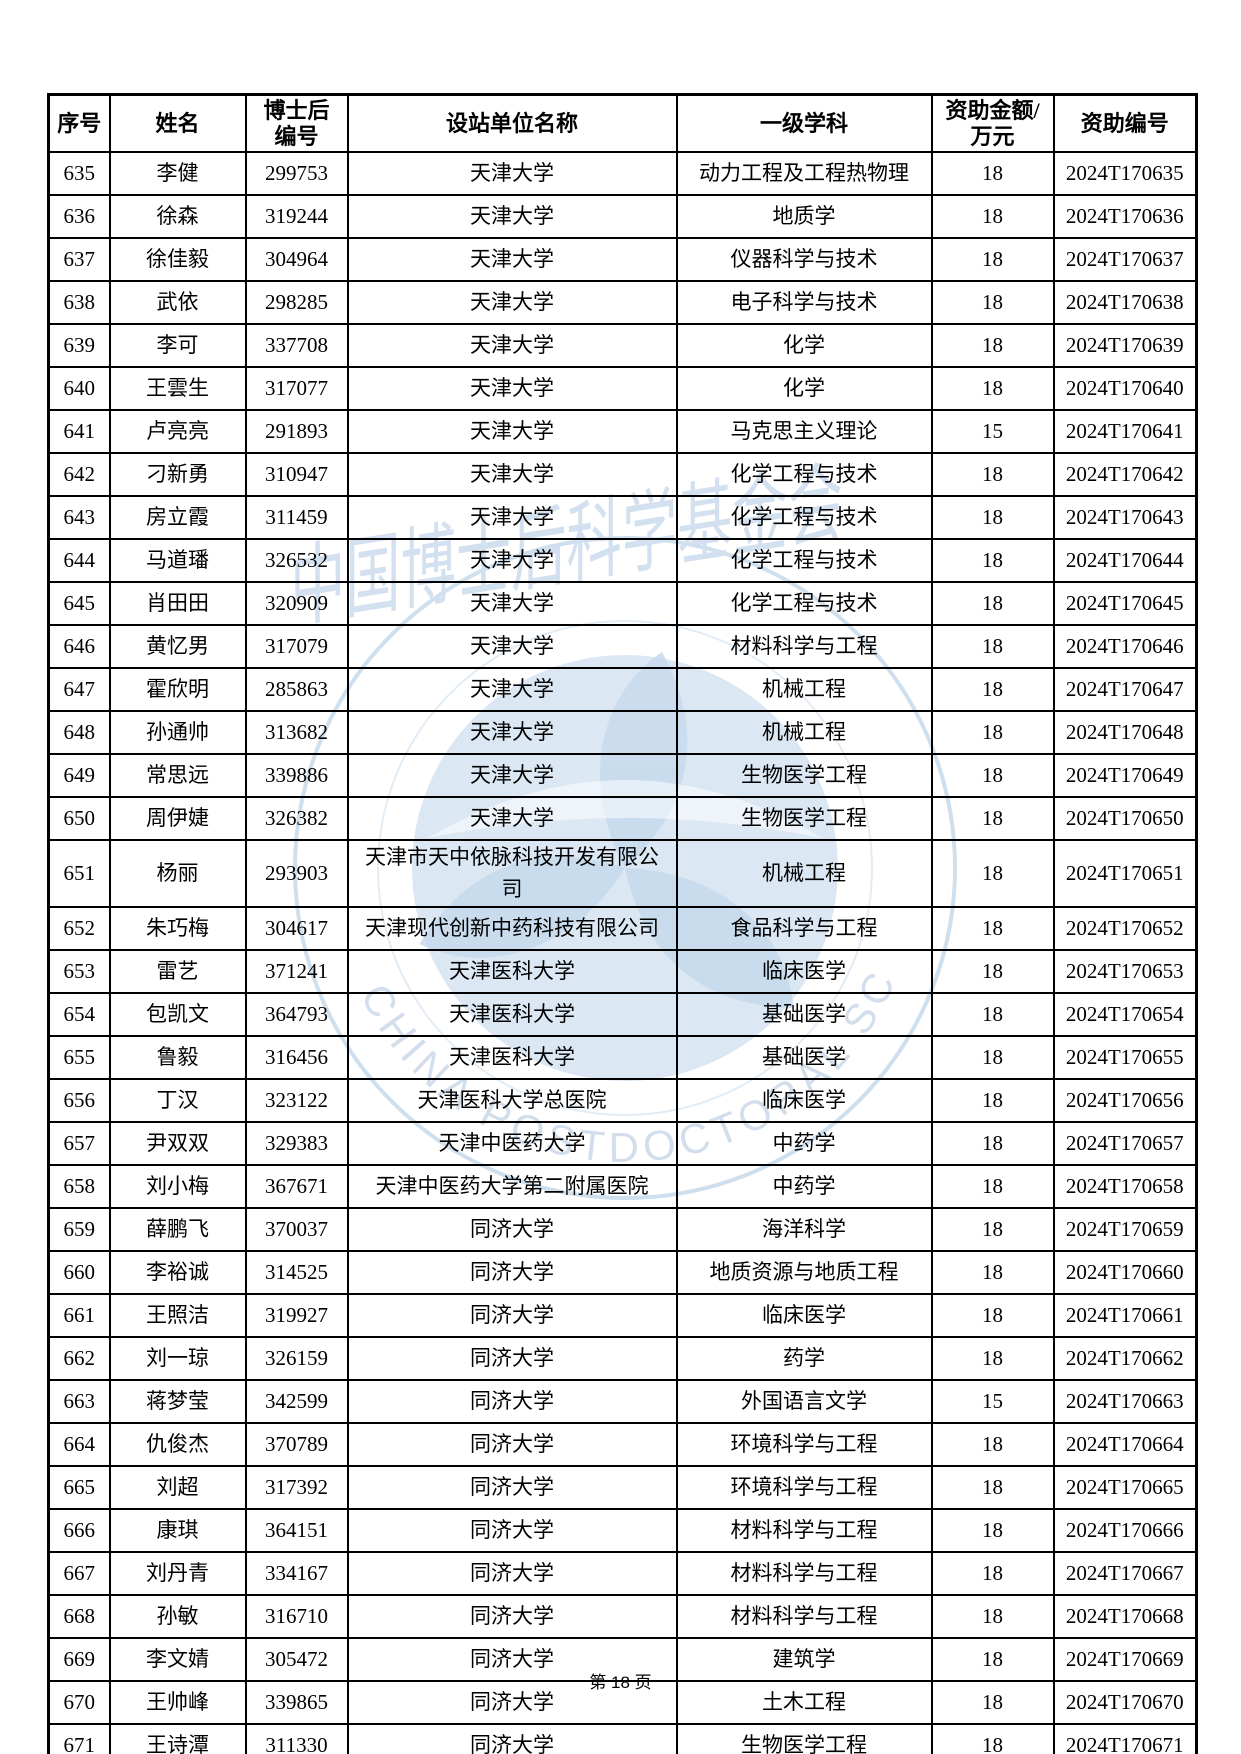  I want to click on cell-postdoc_id: 320909, so click(296, 603).